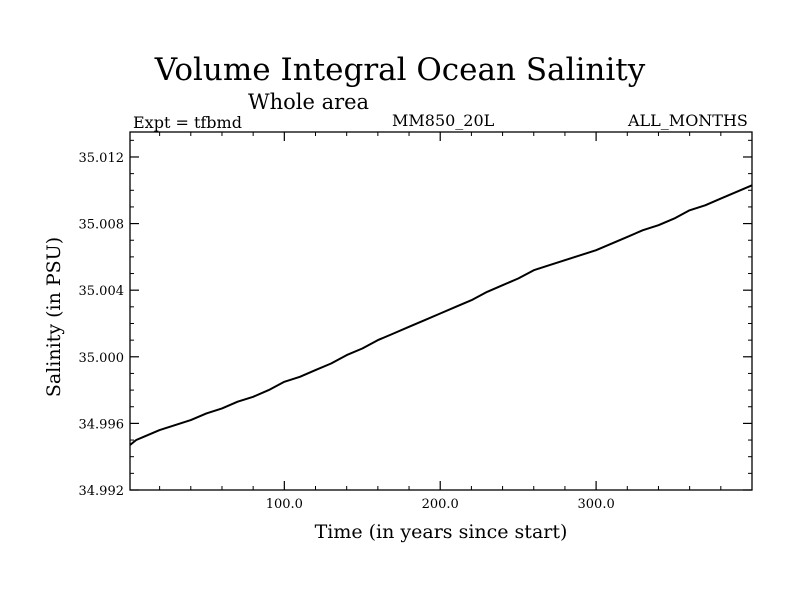  I want to click on model-label: MM850_20L, so click(443, 120).